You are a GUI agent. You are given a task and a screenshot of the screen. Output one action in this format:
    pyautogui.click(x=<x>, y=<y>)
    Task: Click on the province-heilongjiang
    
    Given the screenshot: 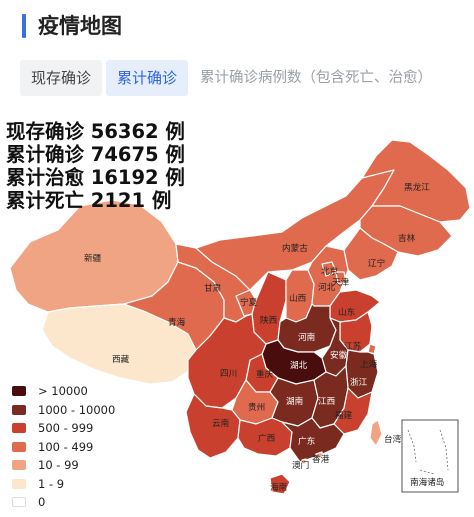 What is the action you would take?
    pyautogui.click(x=416, y=181)
    